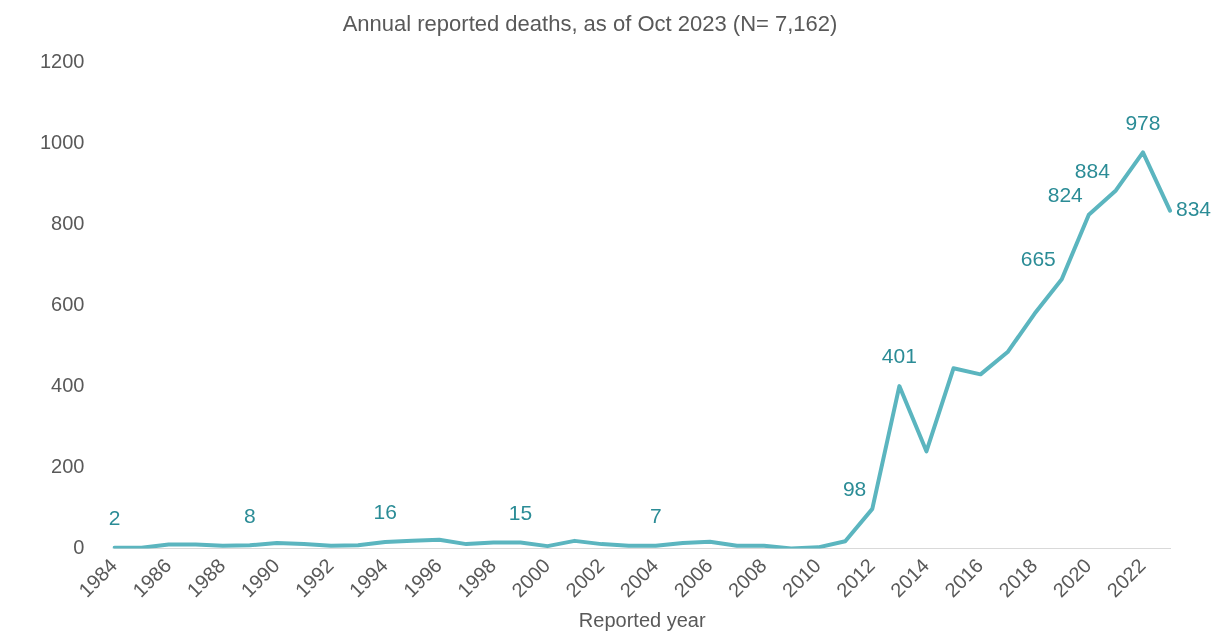 This screenshot has height=637, width=1230. What do you see at coordinates (68, 222) in the screenshot?
I see `y-tick-label: 800` at bounding box center [68, 222].